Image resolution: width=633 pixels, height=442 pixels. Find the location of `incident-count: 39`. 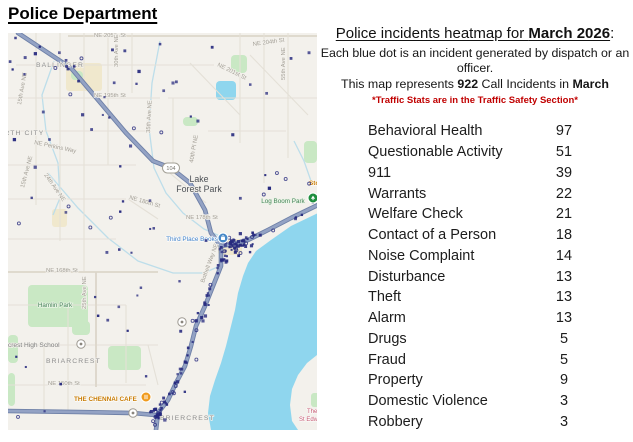

incident-count: 39 is located at coordinates (564, 172).